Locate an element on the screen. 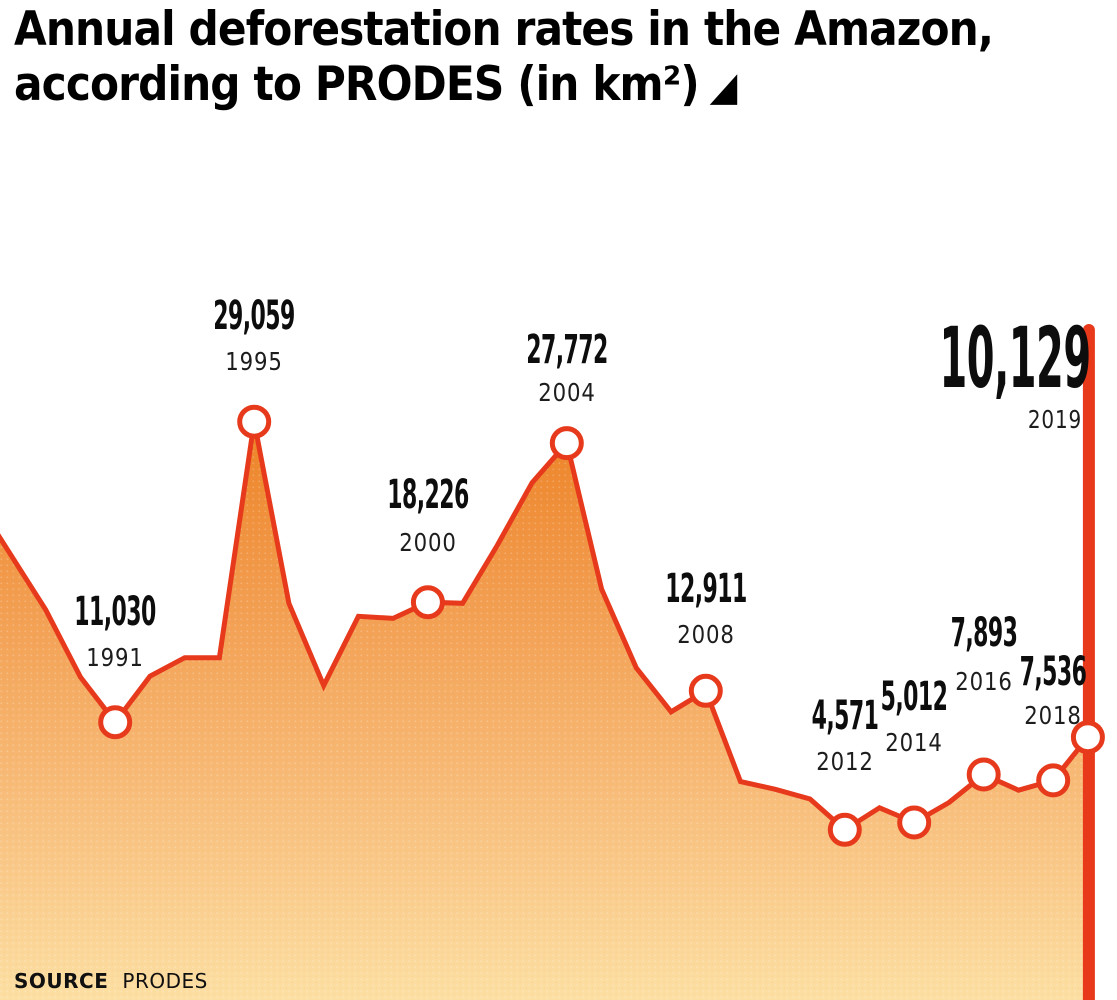 The height and width of the screenshot is (1000, 1117). source-line: SOURCE PRODES is located at coordinates (111, 981).